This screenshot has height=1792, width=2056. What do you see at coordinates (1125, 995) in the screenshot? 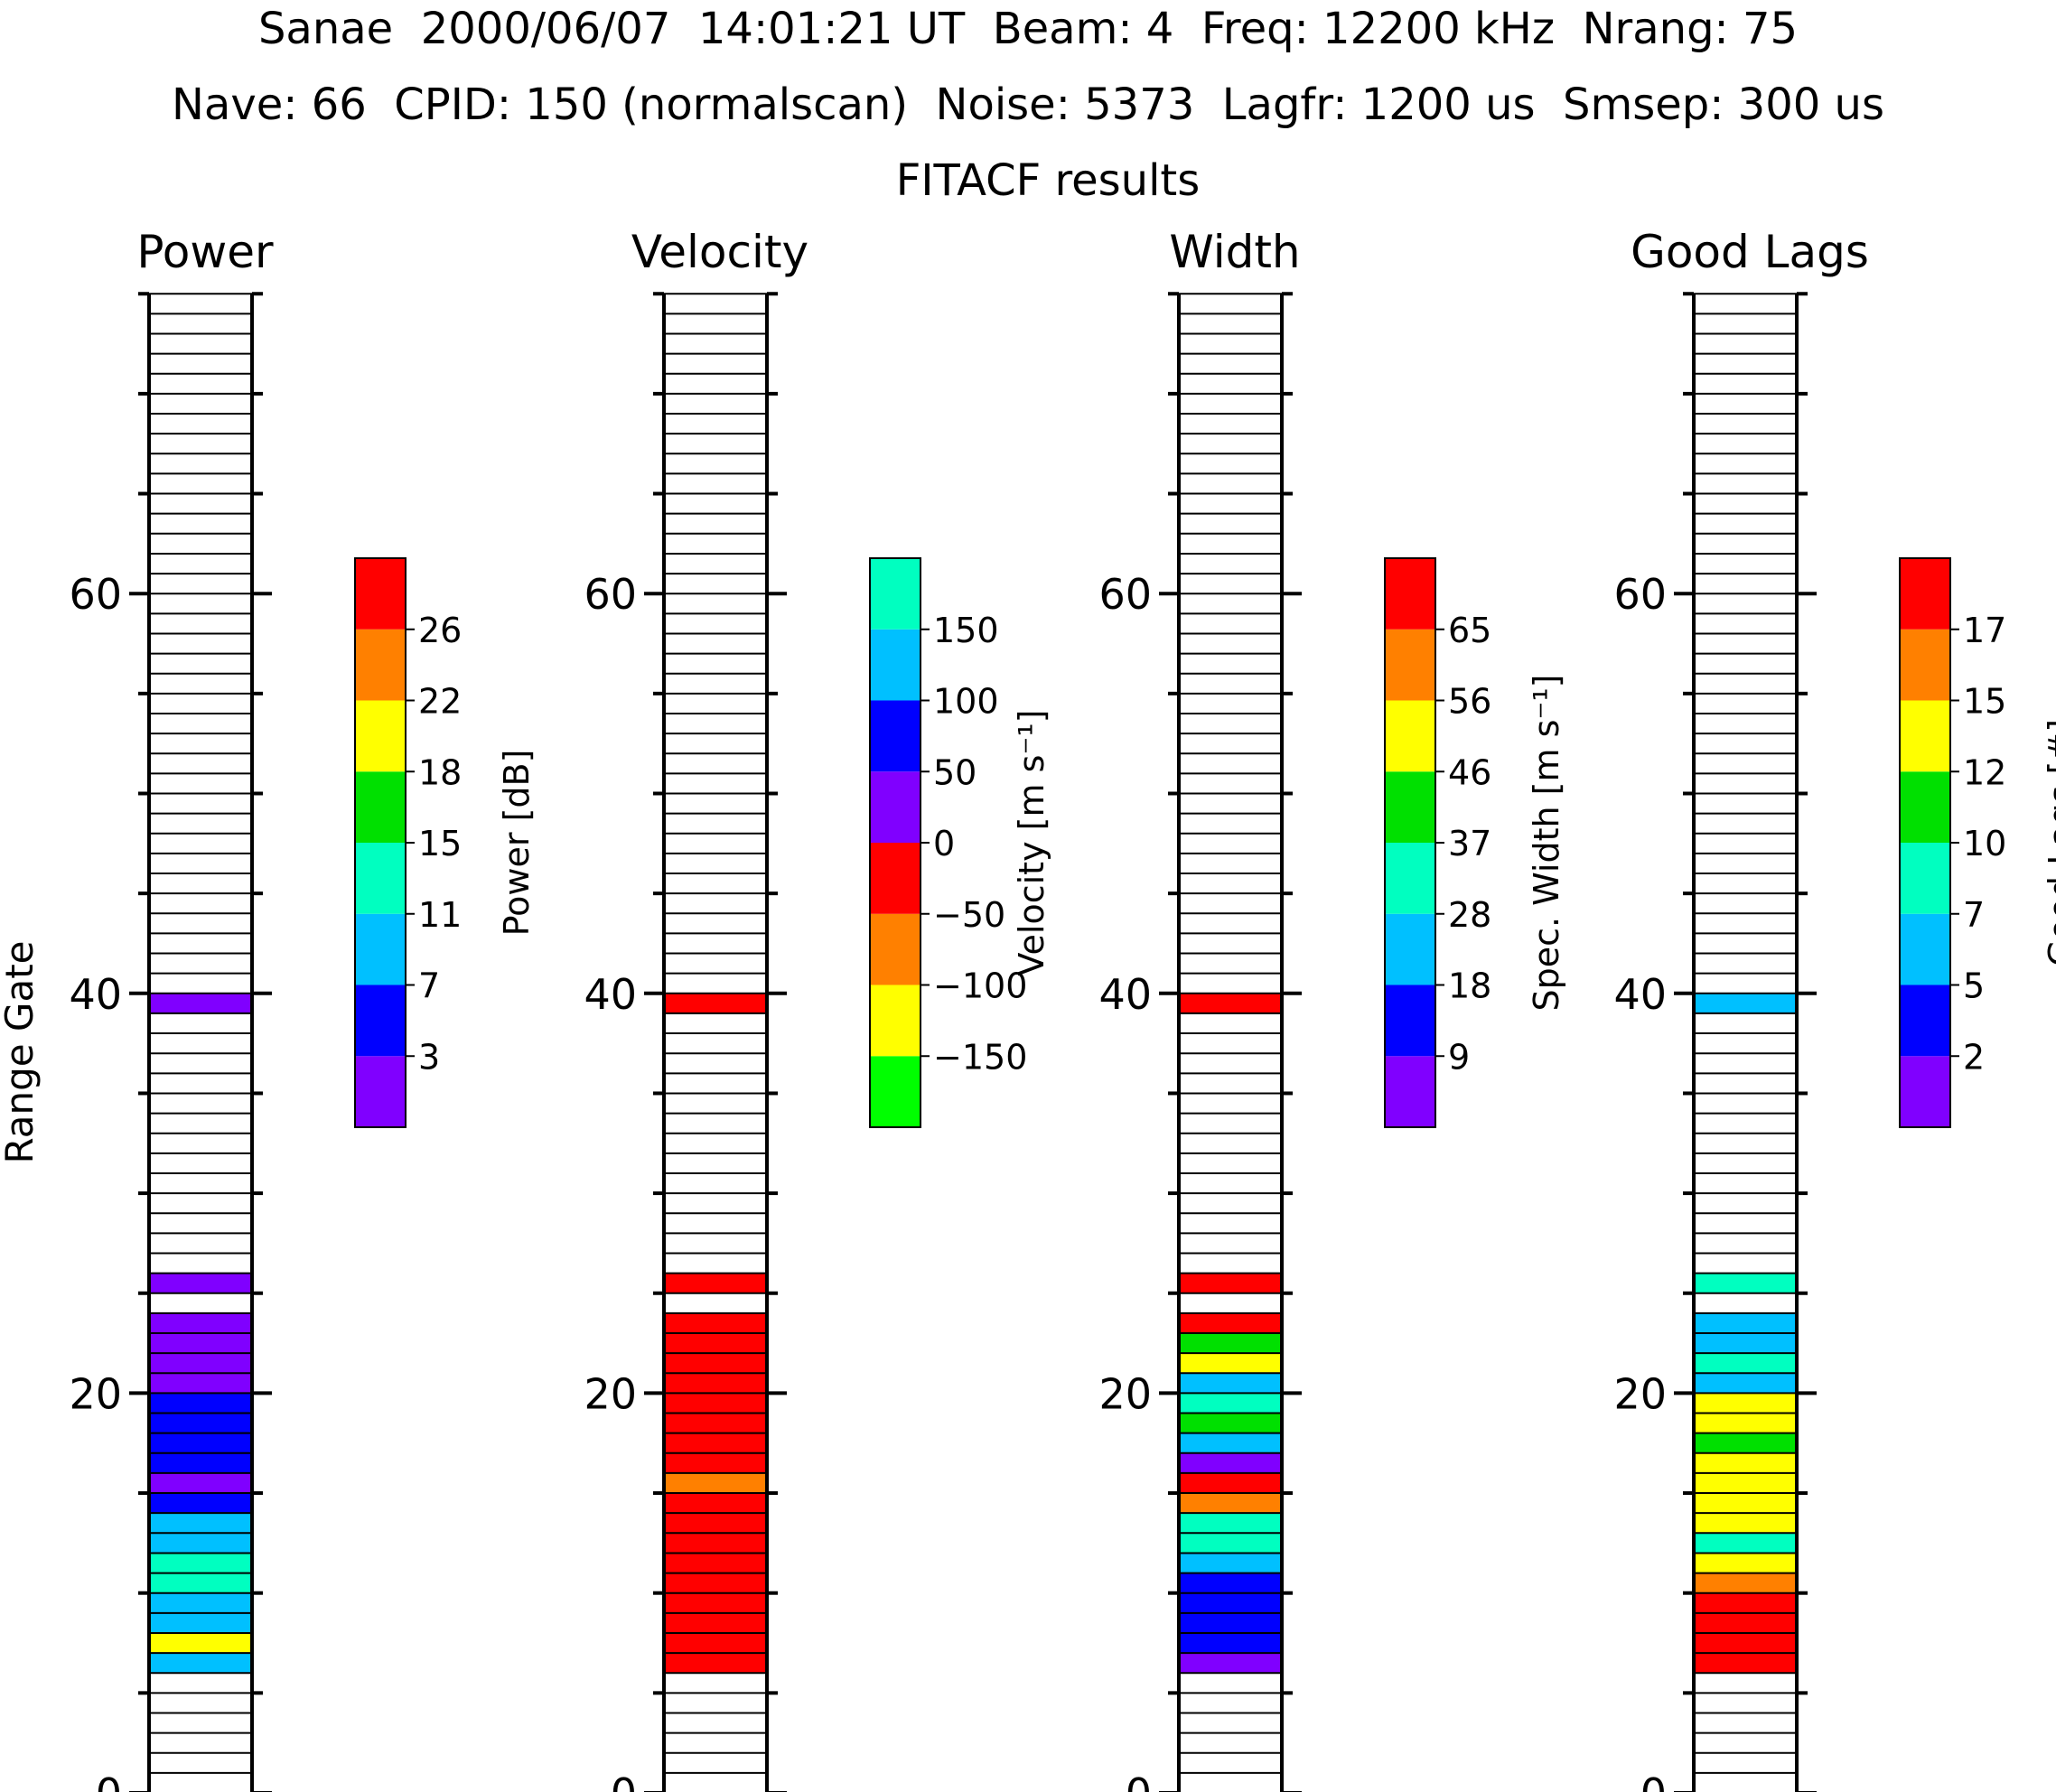
I see `width-y-tick-label: 40` at bounding box center [1125, 995].